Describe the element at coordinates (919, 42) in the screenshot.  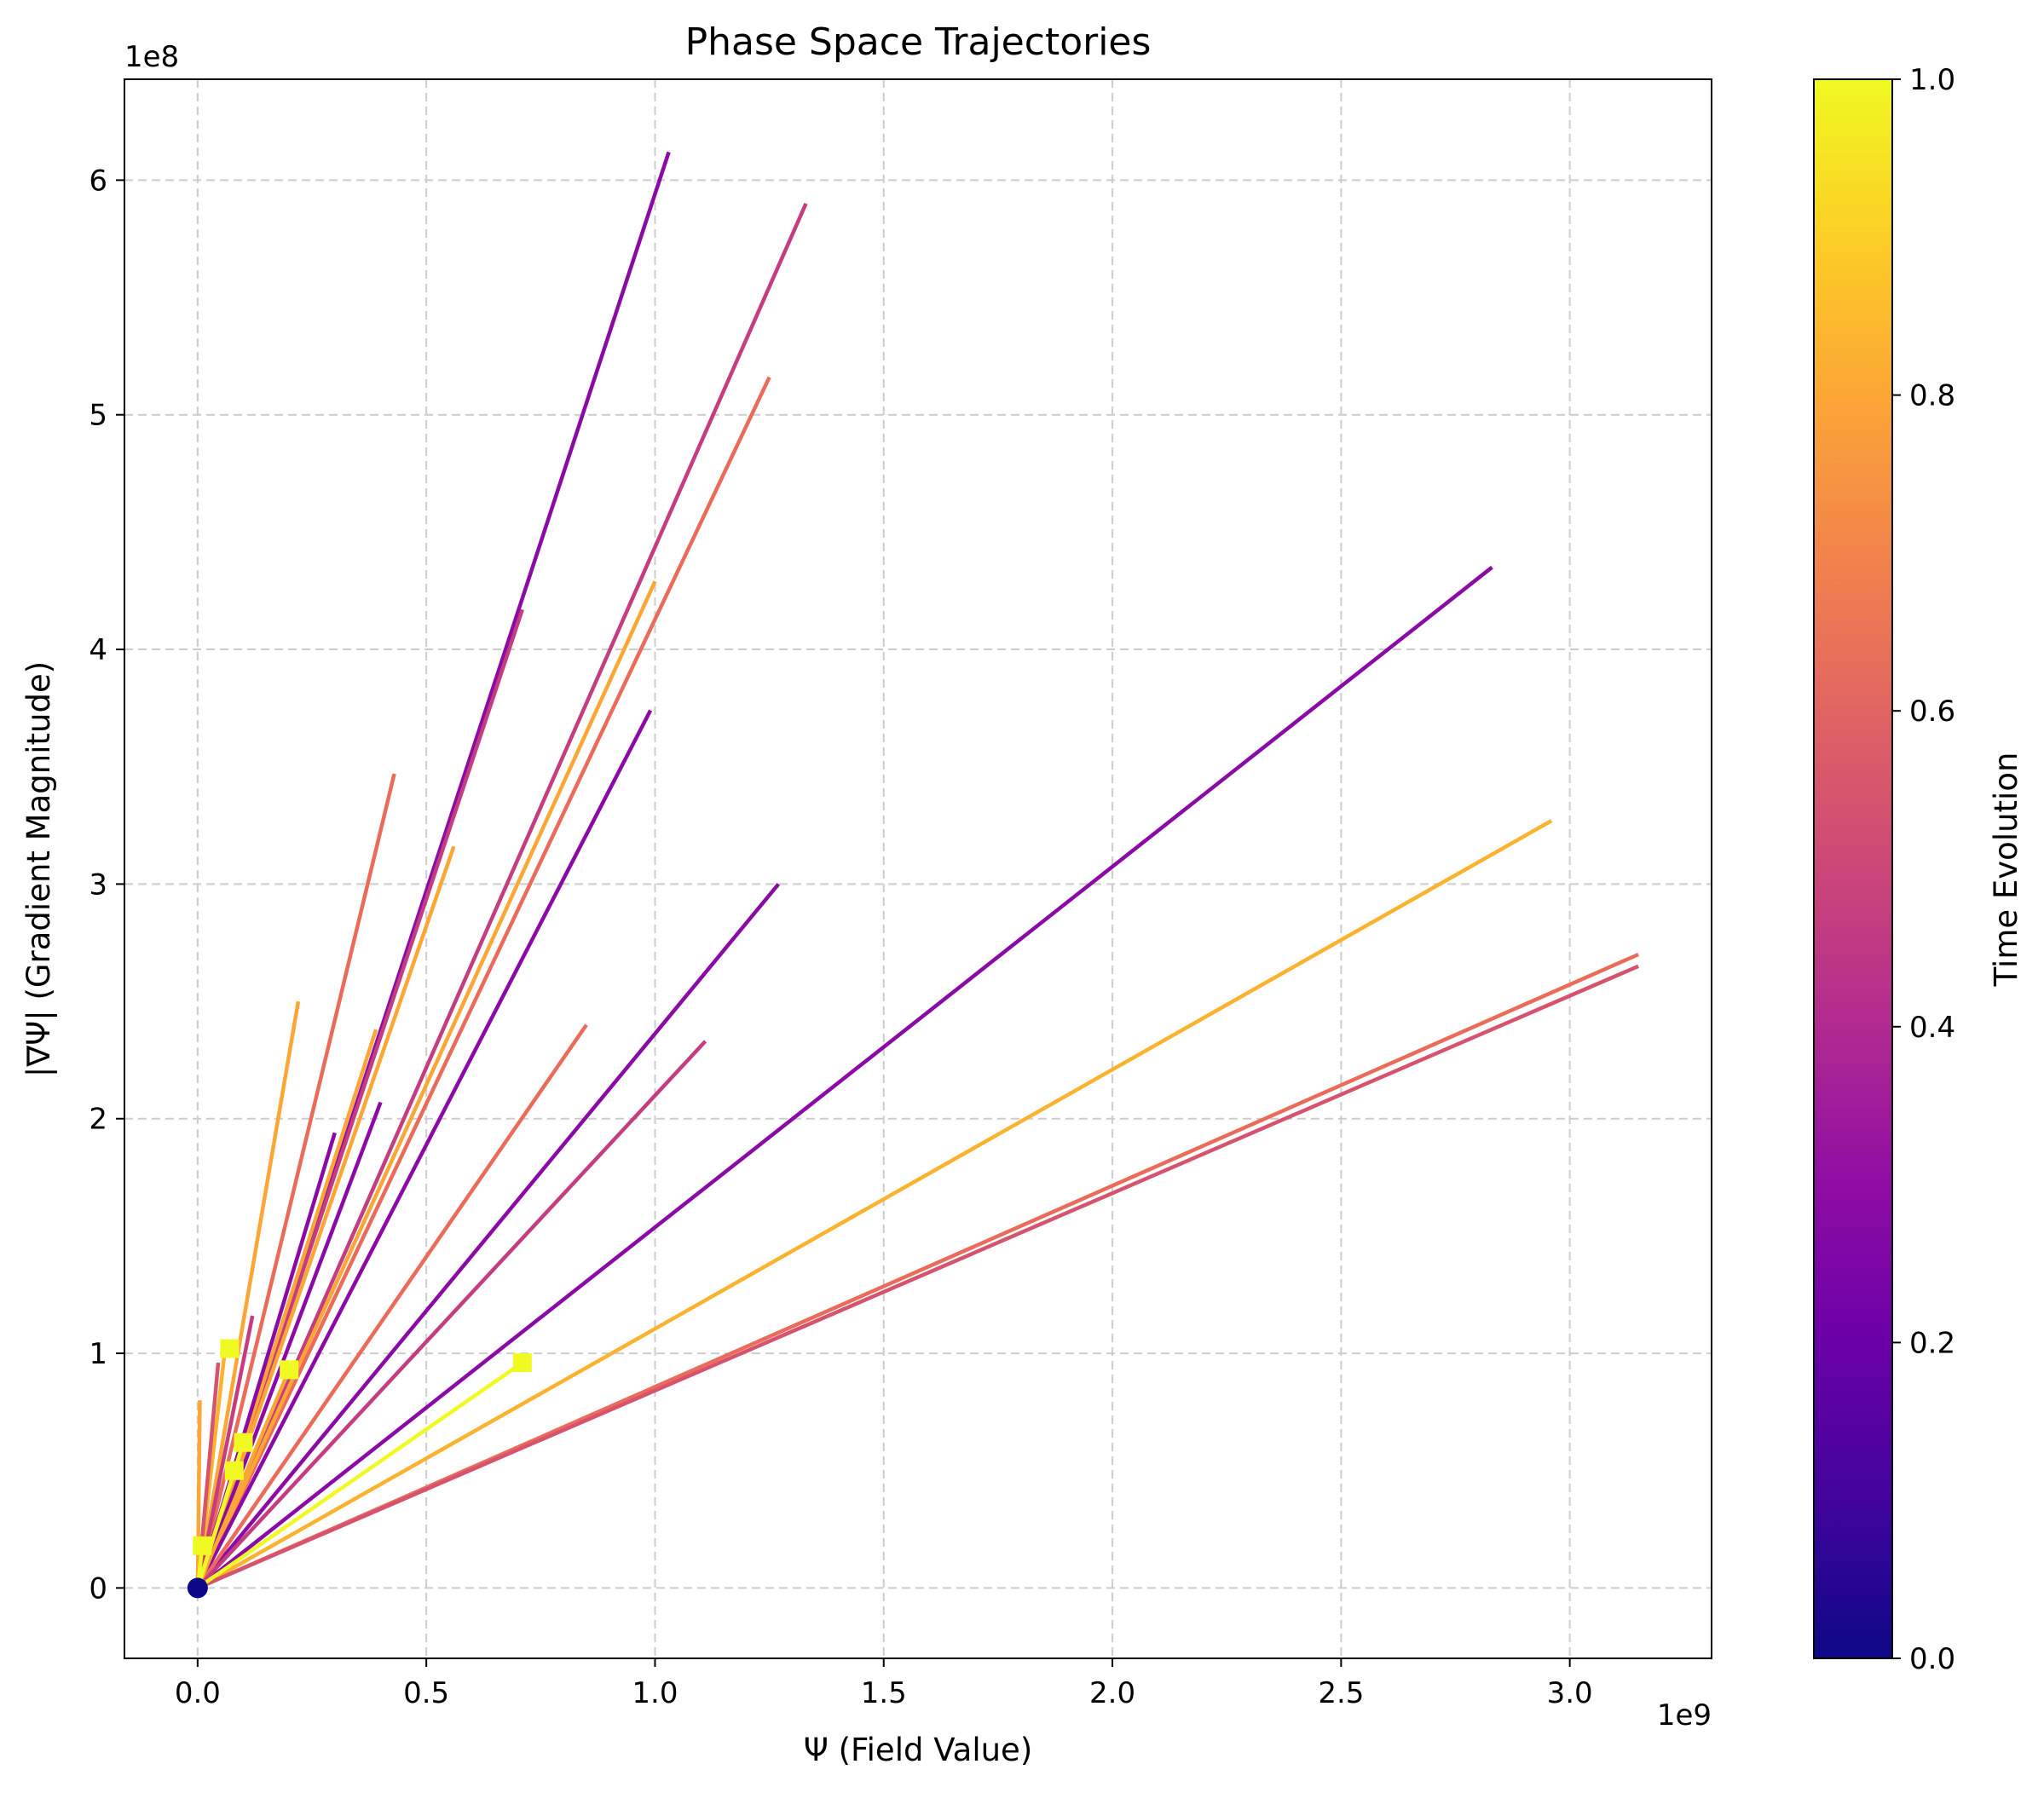
I see `chart-title: Phase Space Trajectories` at that location.